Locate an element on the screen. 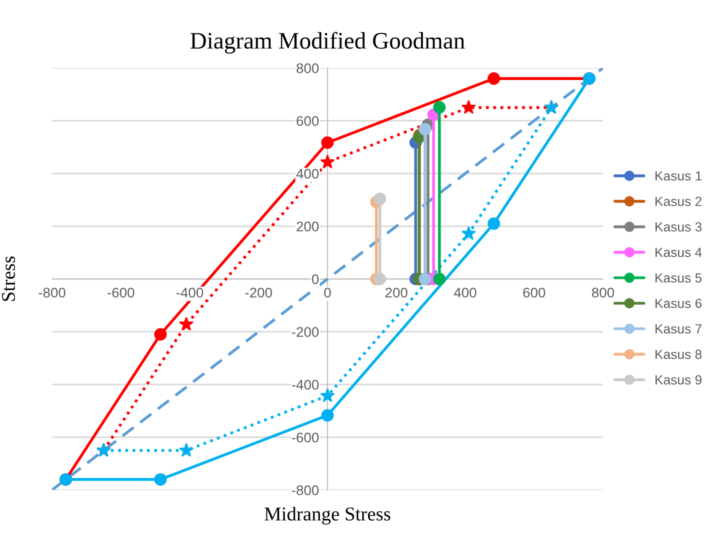  x-tick-label: 200 is located at coordinates (396, 293).